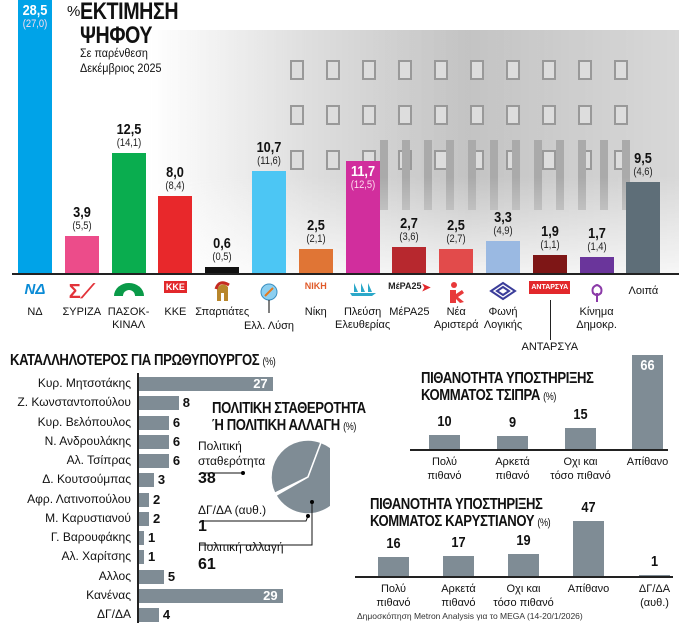 Image resolution: width=679 pixels, height=630 pixels. What do you see at coordinates (82, 225) in the screenshot?
I see `party-previous-value-label: (5,5)` at bounding box center [82, 225].